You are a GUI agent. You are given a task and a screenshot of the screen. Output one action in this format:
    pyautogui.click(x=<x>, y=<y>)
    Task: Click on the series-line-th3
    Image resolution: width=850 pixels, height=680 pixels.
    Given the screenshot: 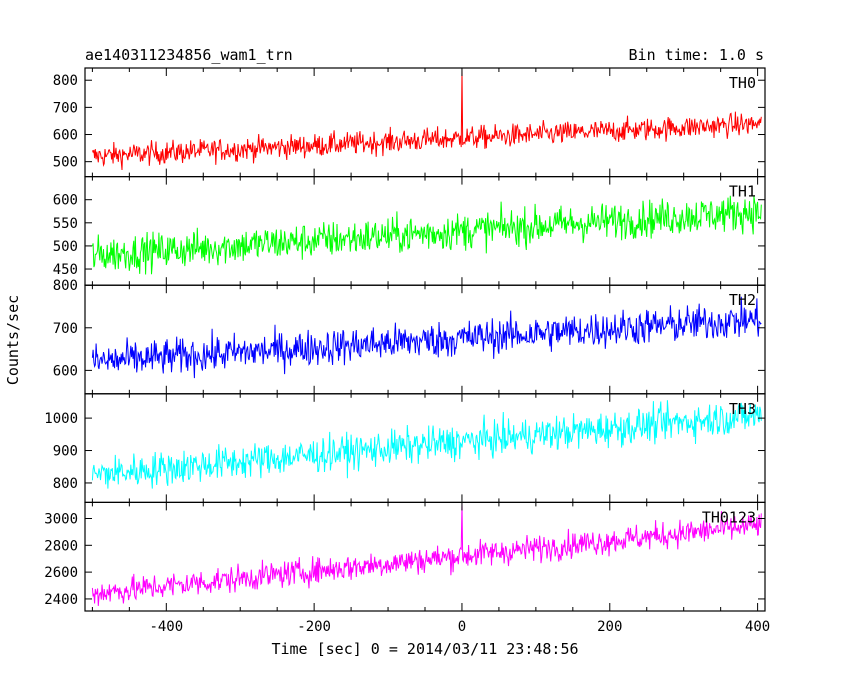 What is the action you would take?
    pyautogui.click(x=426, y=444)
    